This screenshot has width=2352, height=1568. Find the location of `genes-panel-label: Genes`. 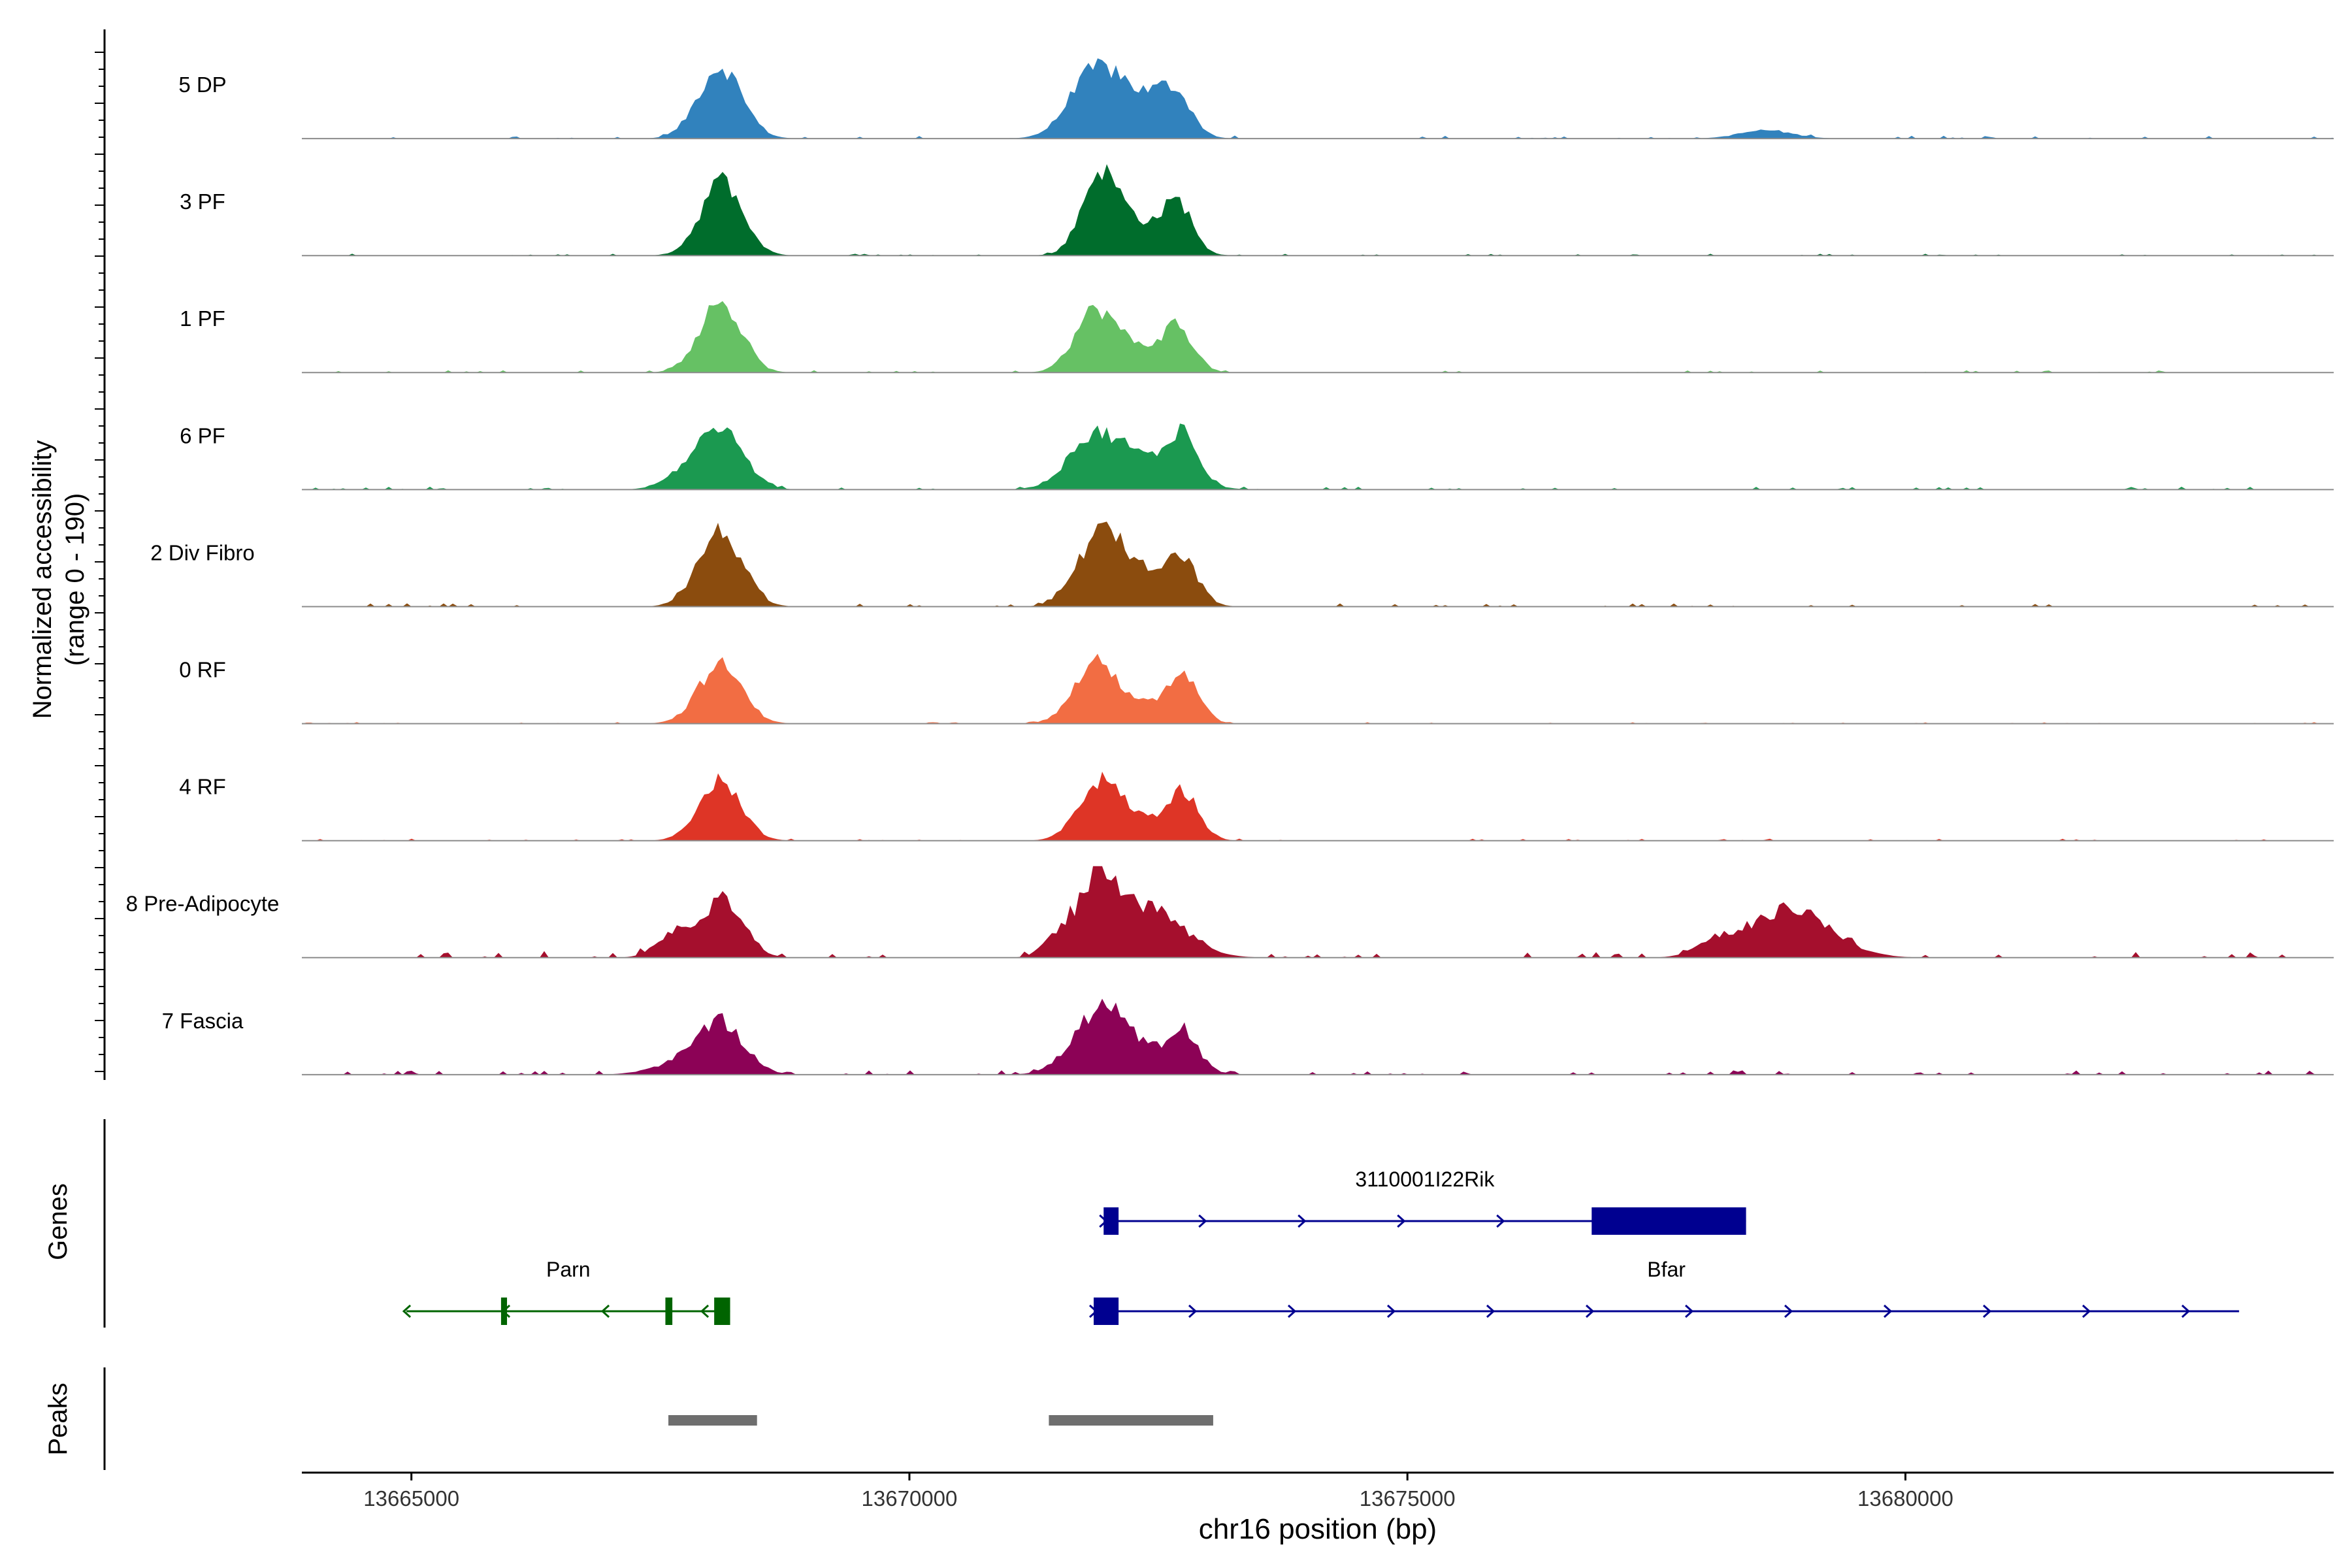

genes-panel-label: Genes is located at coordinates (58, 1221).